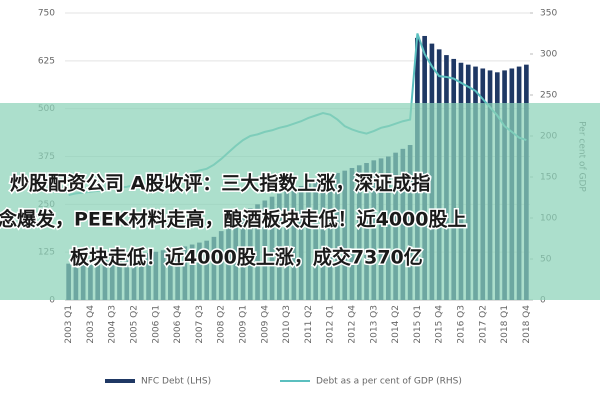 The image size is (600, 400). What do you see at coordinates (440, 324) in the screenshot?
I see `x-tick-label: 2015 Q4` at bounding box center [440, 324].